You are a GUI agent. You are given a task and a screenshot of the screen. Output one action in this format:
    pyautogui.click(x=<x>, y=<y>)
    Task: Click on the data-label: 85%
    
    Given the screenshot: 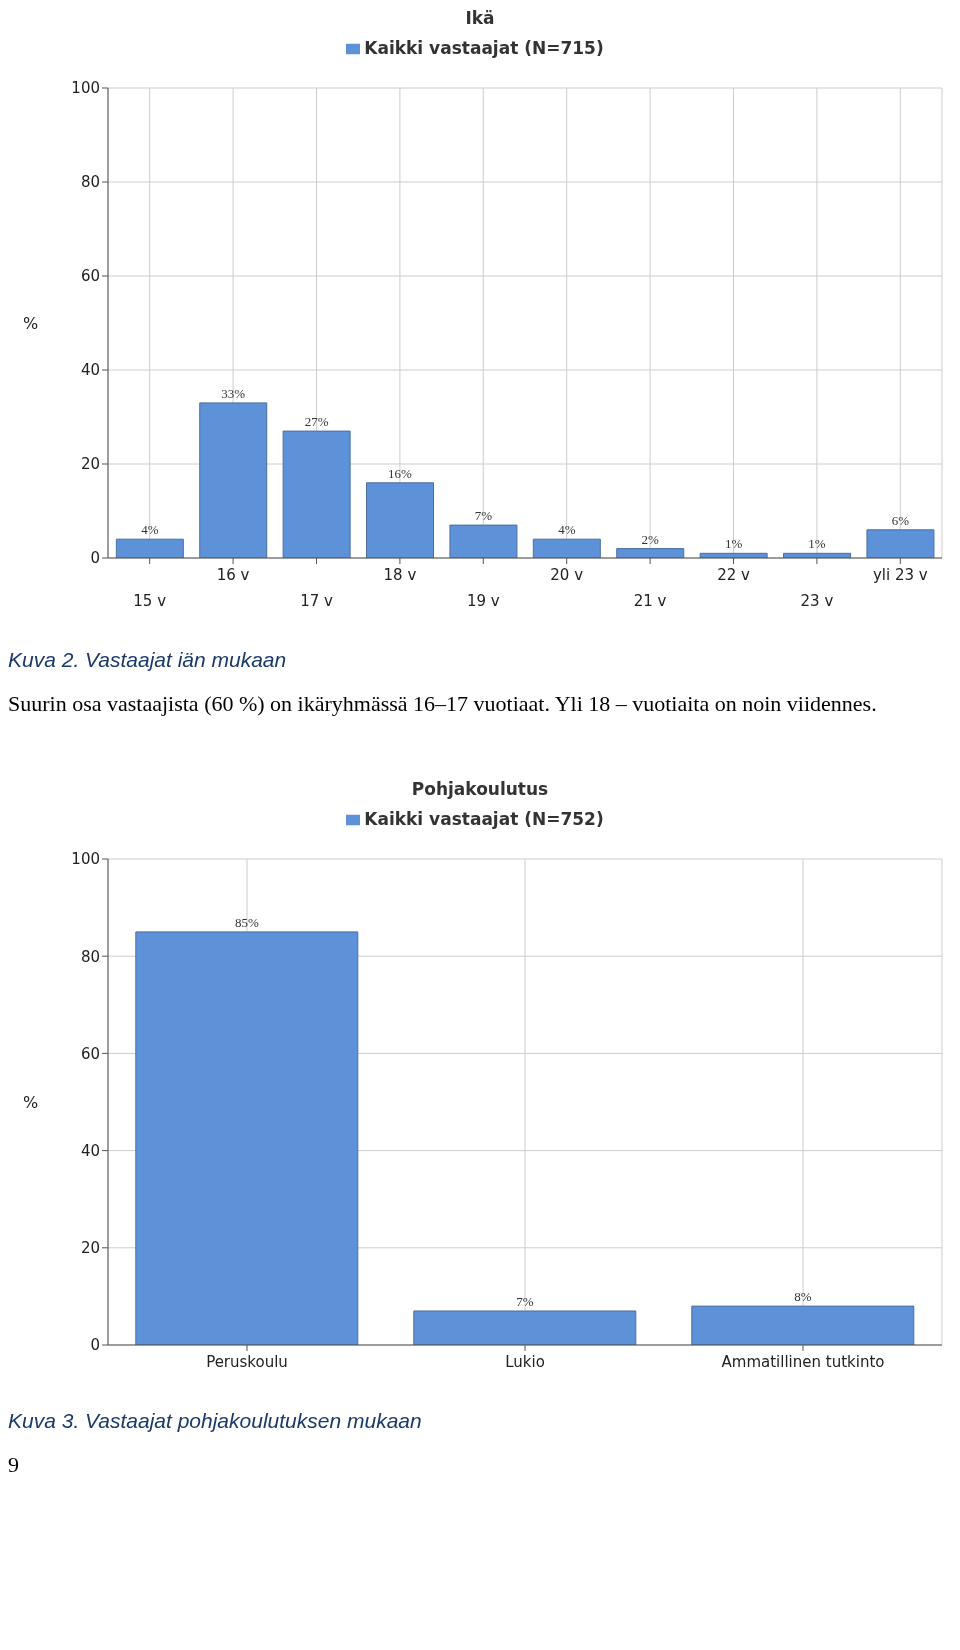 What is the action you would take?
    pyautogui.click(x=246, y=922)
    